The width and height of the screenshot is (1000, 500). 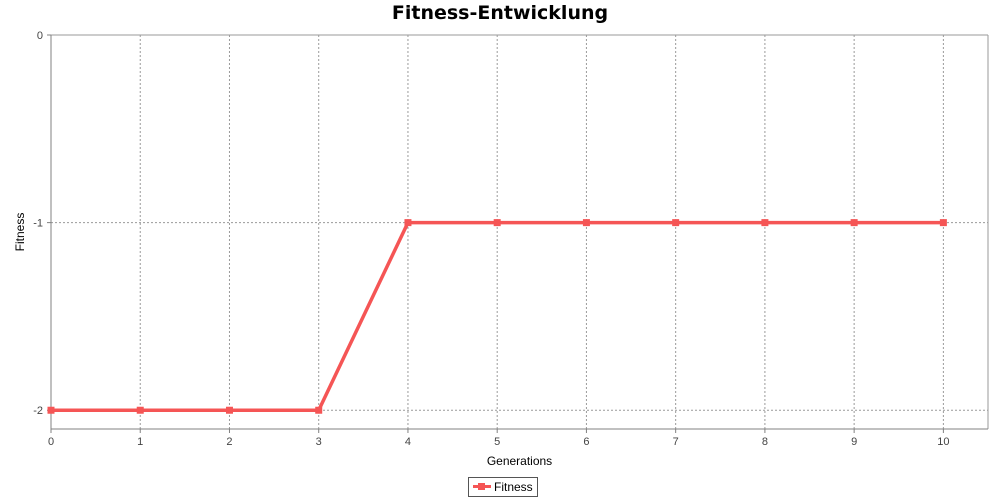 I want to click on x-tick-label: 1, so click(x=140, y=442).